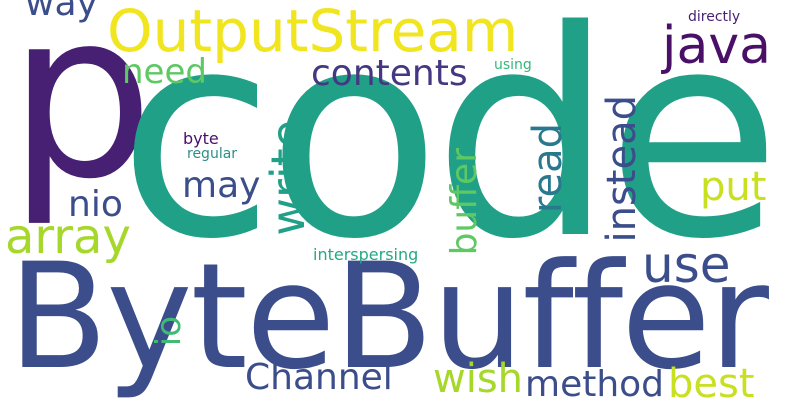  I want to click on word-put: put, so click(733, 187).